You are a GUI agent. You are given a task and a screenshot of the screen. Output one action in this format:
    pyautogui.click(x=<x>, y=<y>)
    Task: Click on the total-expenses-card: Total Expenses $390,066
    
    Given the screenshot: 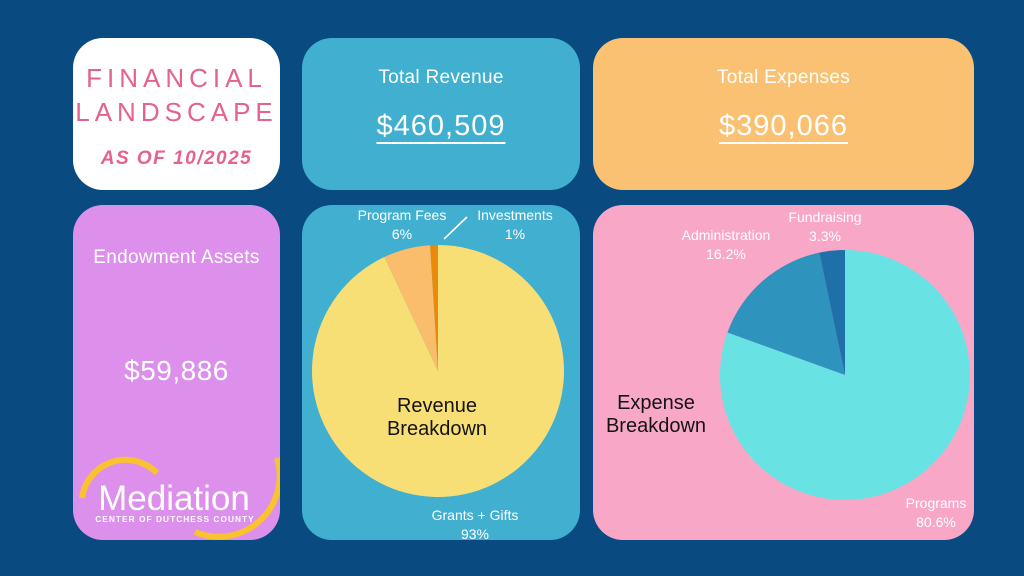 What is the action you would take?
    pyautogui.click(x=783, y=114)
    